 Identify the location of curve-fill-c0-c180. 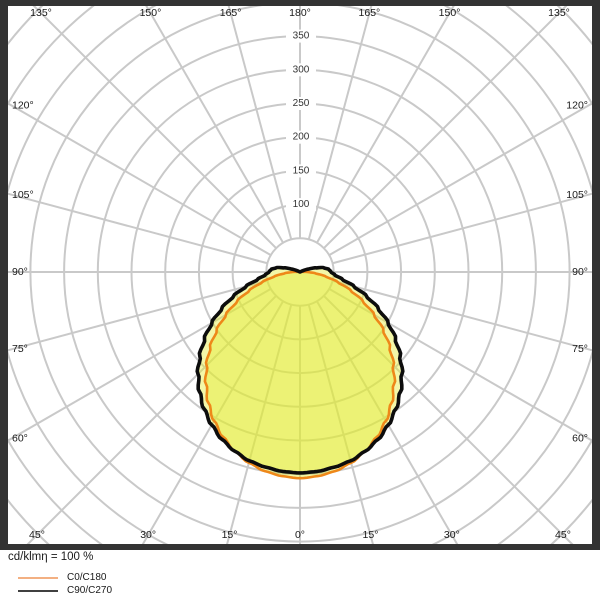
(300, 375).